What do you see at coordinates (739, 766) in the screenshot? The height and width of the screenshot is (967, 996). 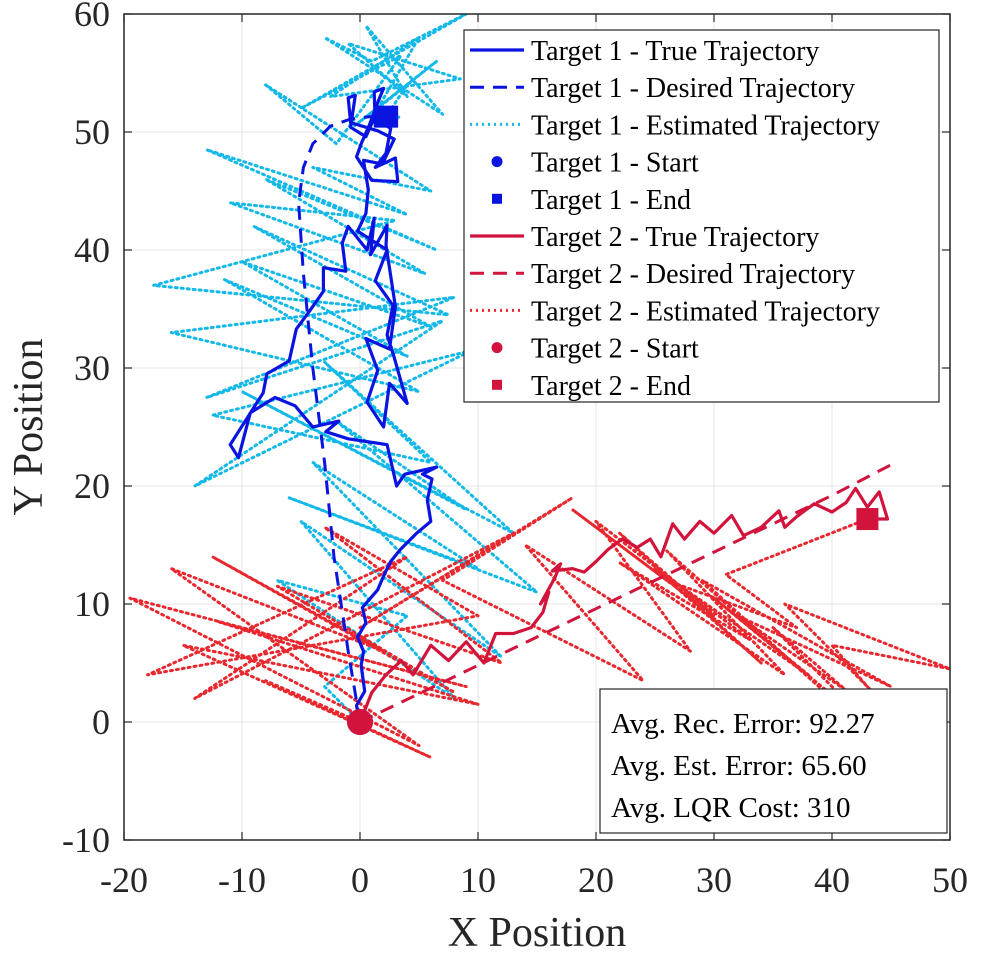 I see `avg-est-error-text: Avg. Est. Error: 65.60` at bounding box center [739, 766].